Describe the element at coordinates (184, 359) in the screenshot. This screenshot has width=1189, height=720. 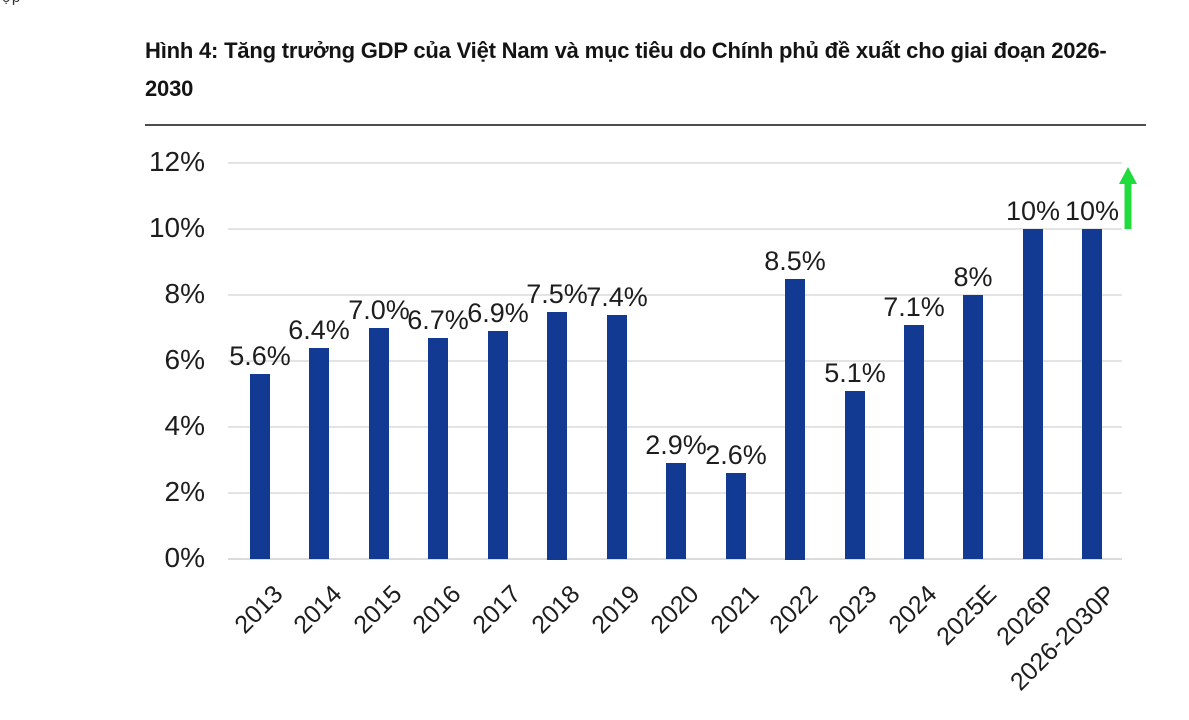
I see `y-axis-tick-label: 6%` at that location.